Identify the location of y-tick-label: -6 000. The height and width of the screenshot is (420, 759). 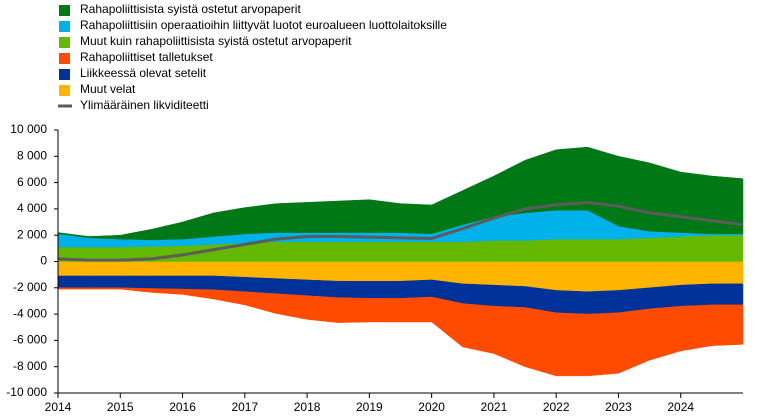
(30, 340).